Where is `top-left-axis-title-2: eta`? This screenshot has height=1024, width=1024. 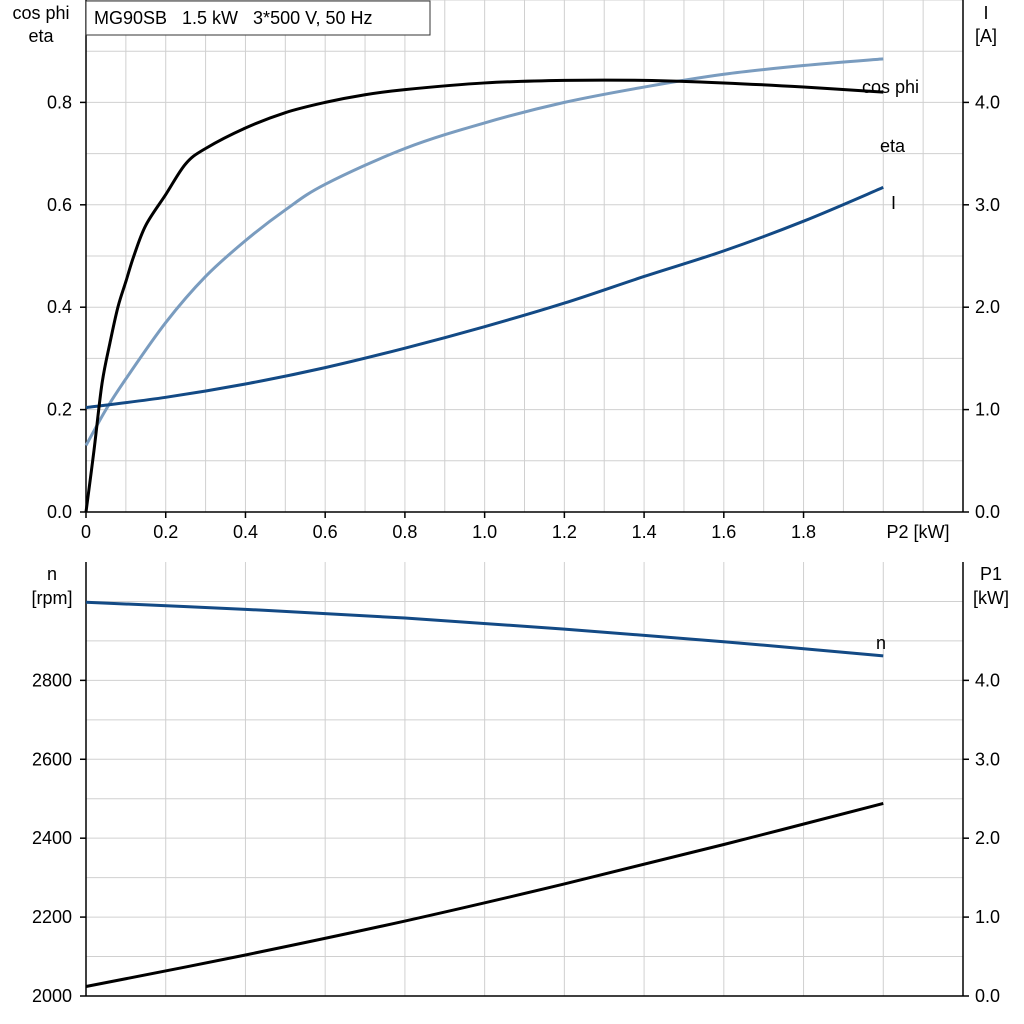 top-left-axis-title-2: eta is located at coordinates (41, 36).